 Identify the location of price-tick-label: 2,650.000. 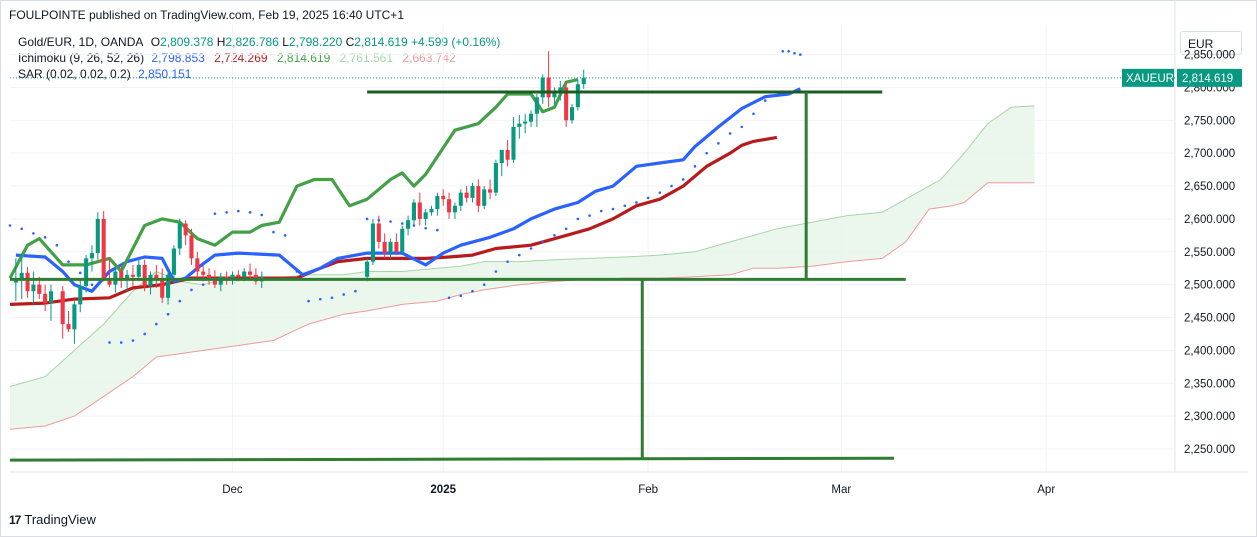
(1209, 187).